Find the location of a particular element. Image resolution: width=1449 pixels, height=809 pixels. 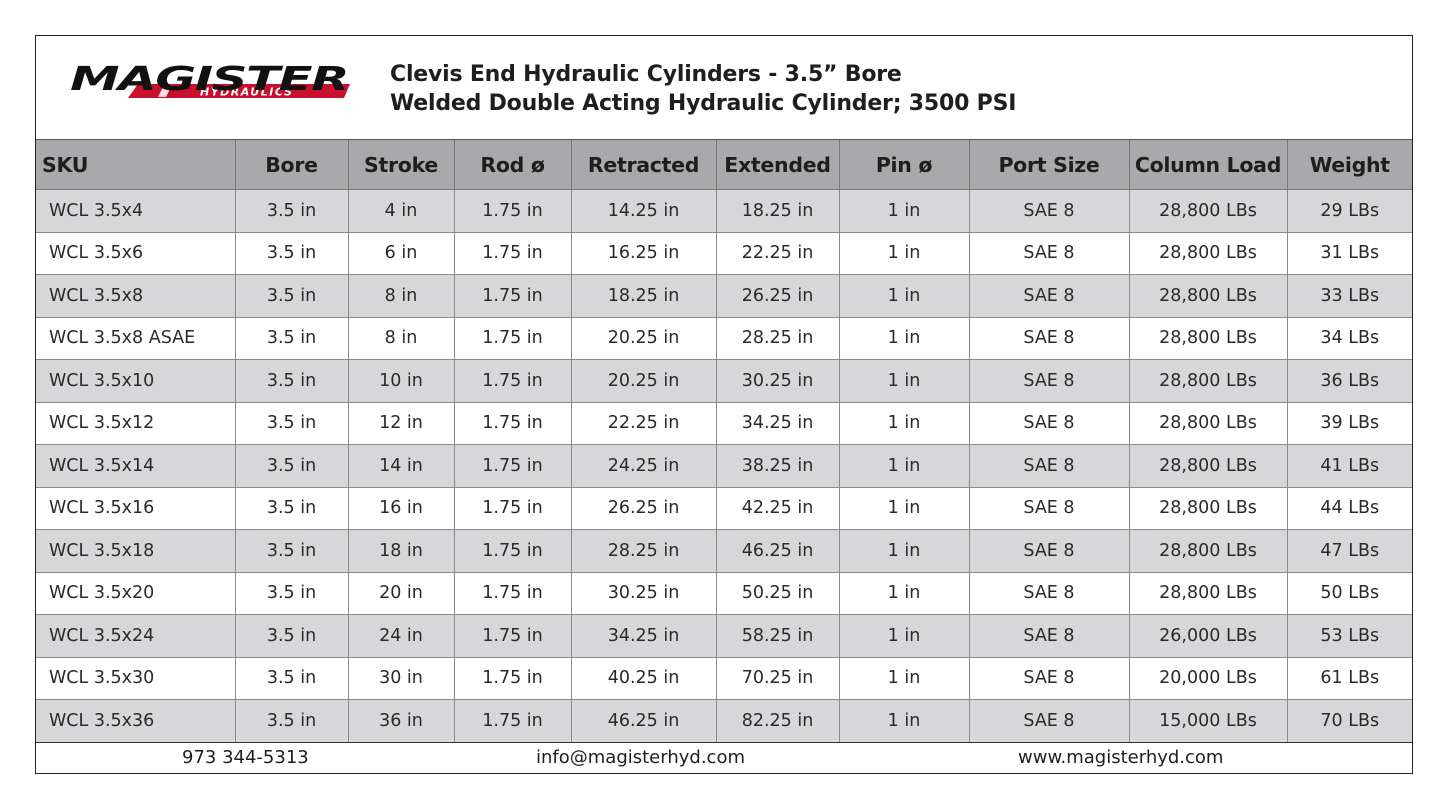

cell-weight: 61 LBs is located at coordinates (1349, 678).